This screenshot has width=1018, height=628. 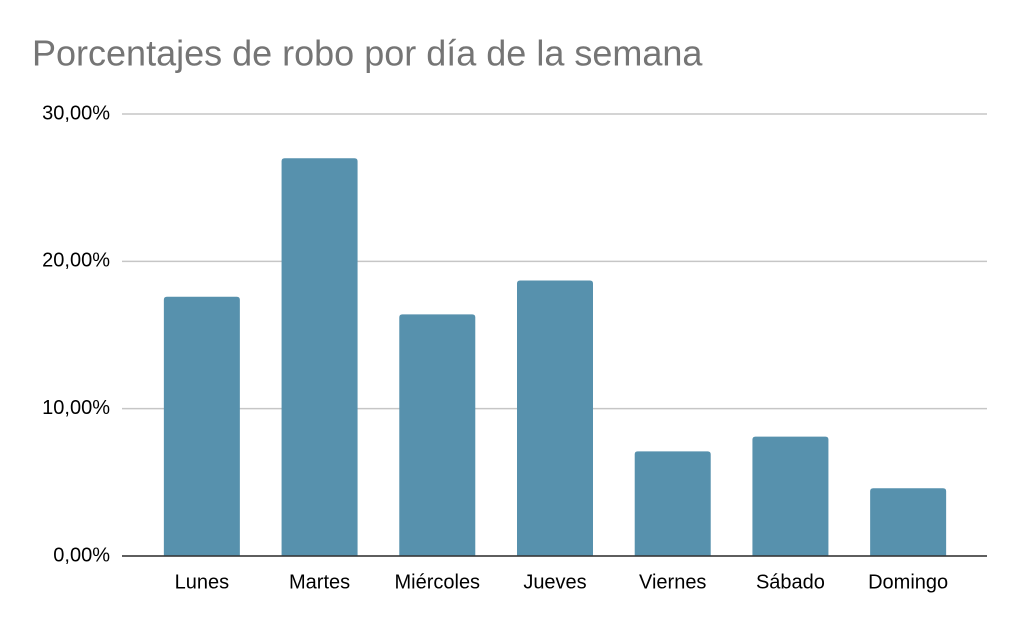 What do you see at coordinates (76, 261) in the screenshot?
I see `y-tick-label: 20,00%` at bounding box center [76, 261].